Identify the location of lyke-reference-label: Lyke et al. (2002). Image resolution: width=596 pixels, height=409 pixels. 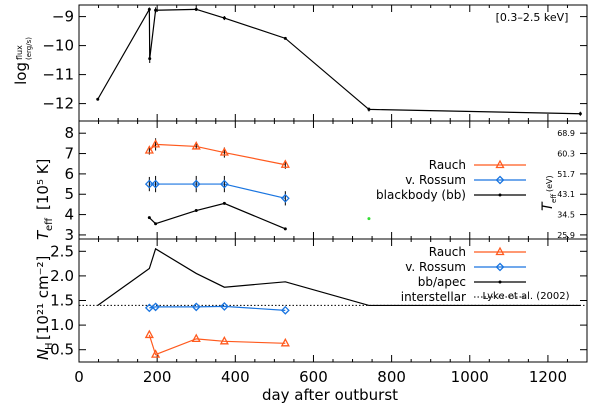
(525, 296).